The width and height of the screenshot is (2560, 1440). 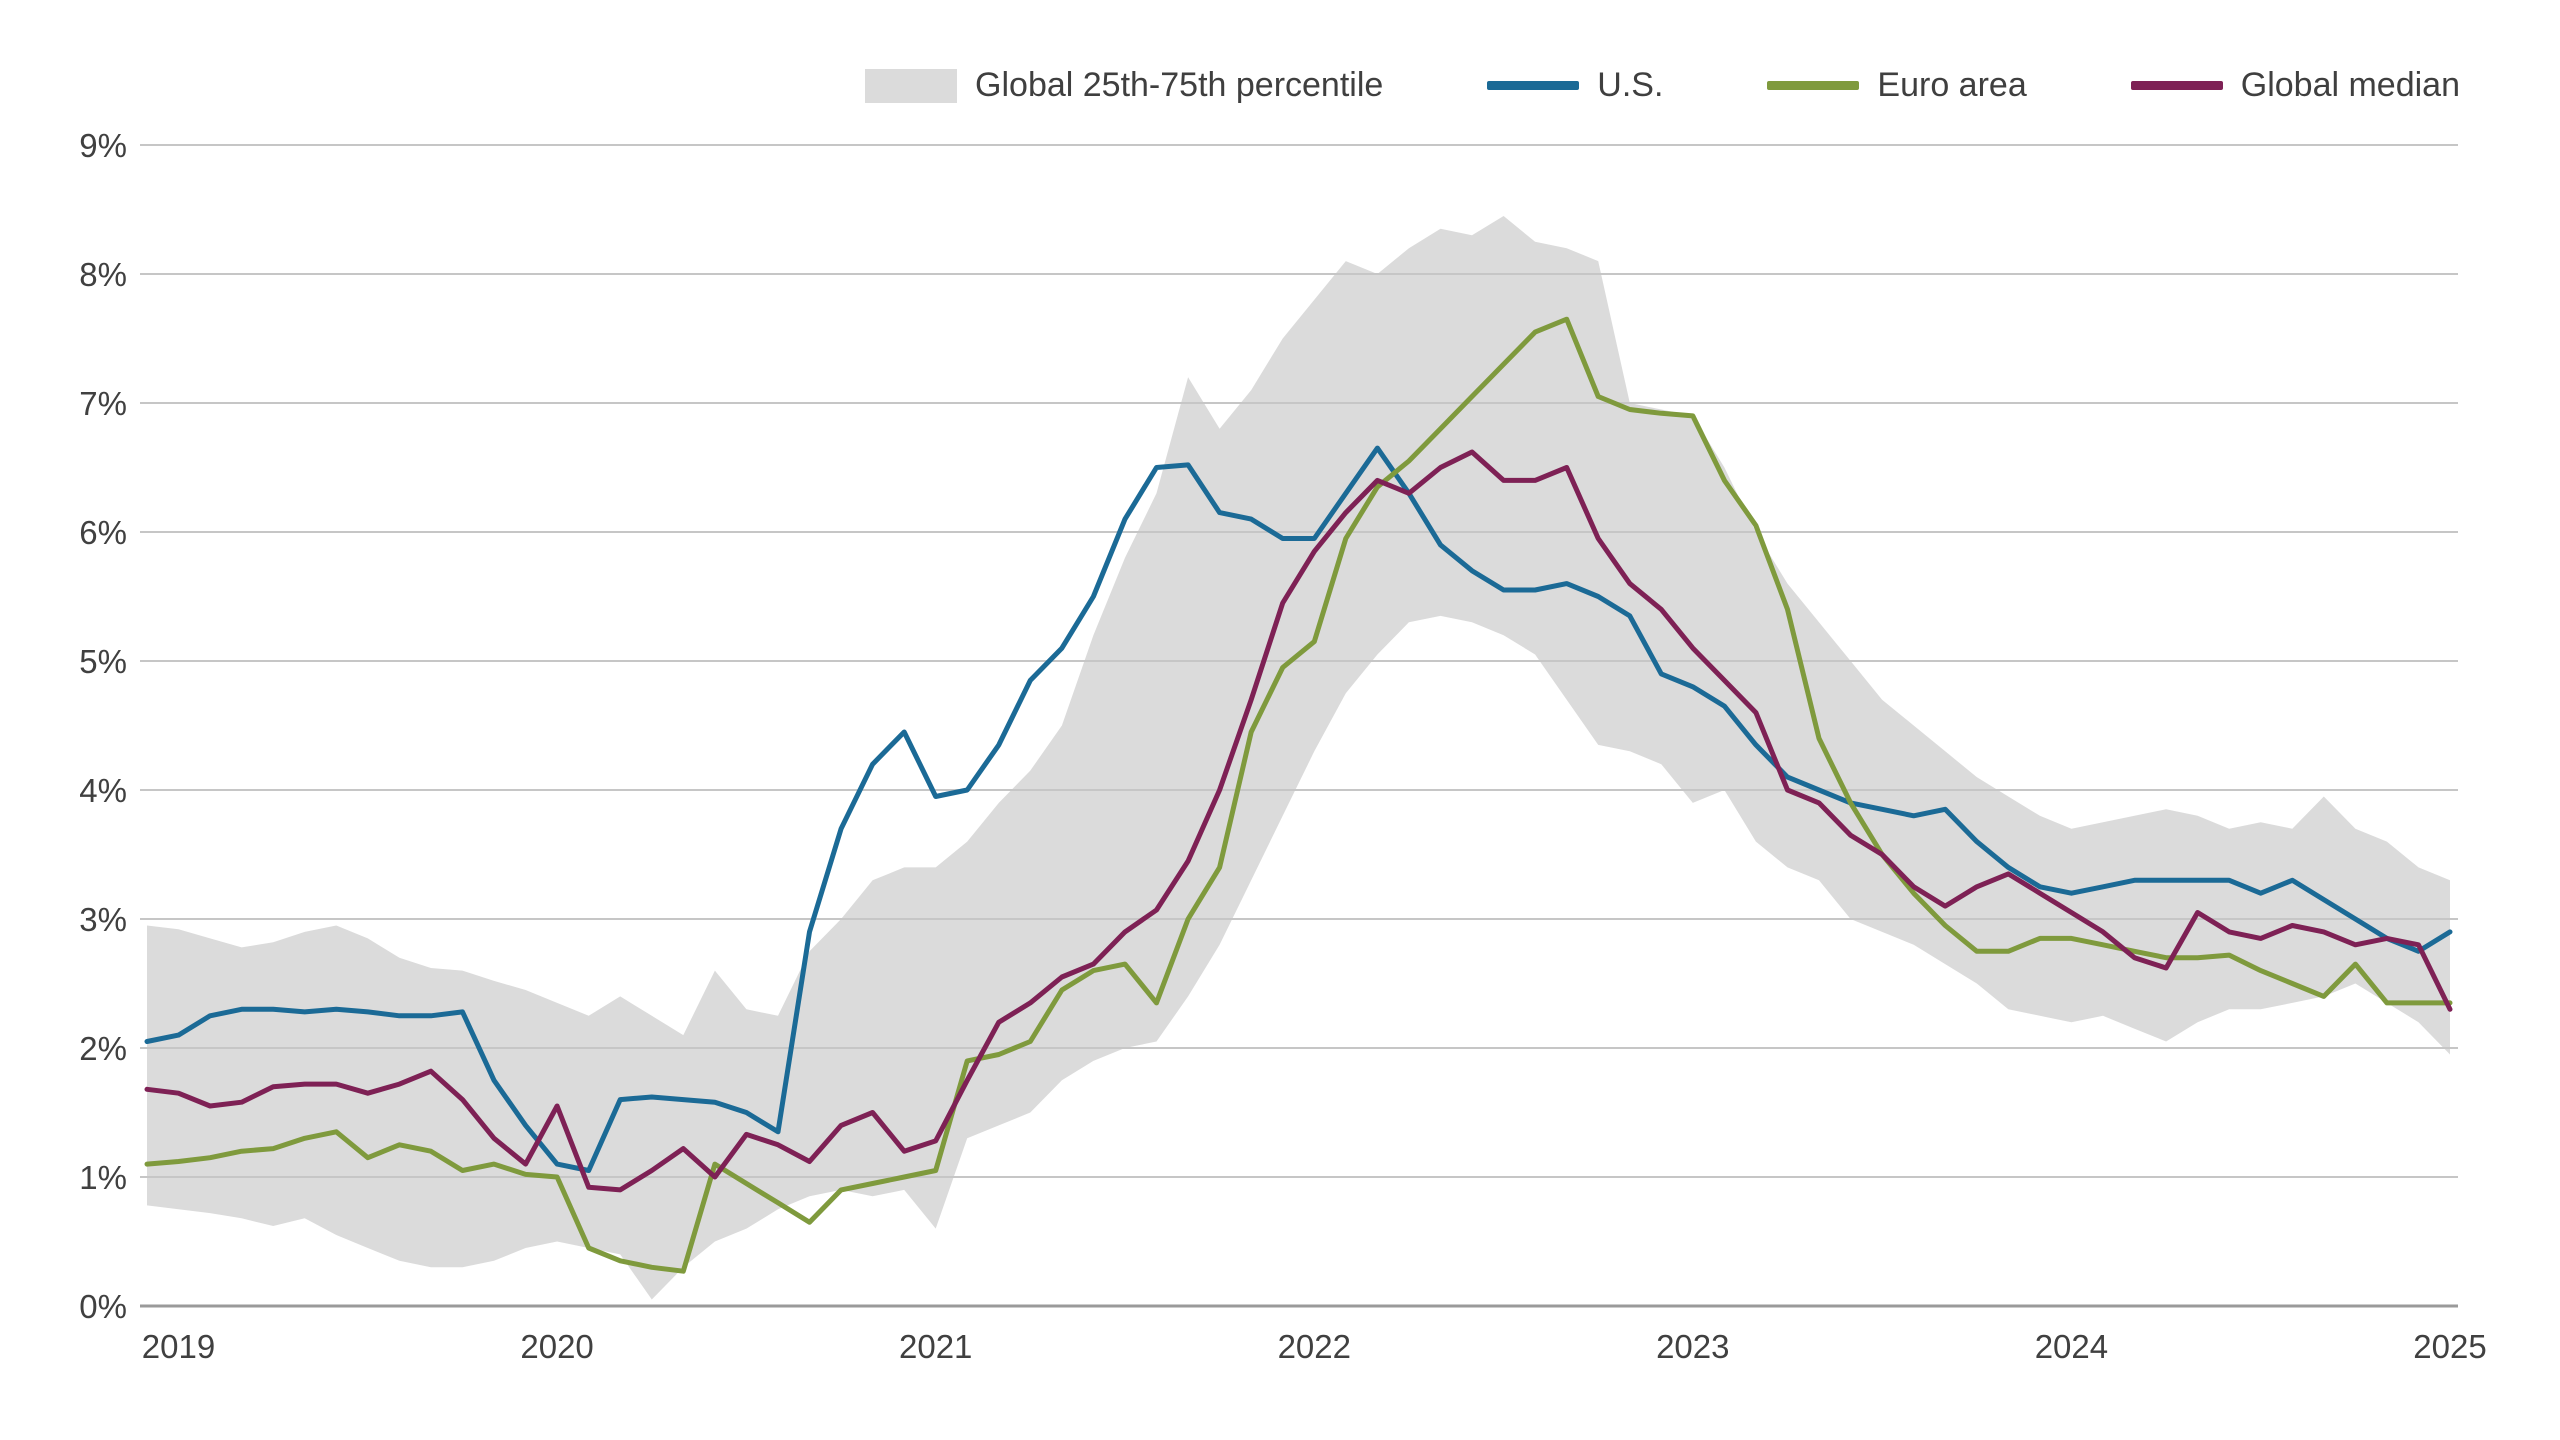 What do you see at coordinates (103, 532) in the screenshot?
I see `y-tick-label: 6%` at bounding box center [103, 532].